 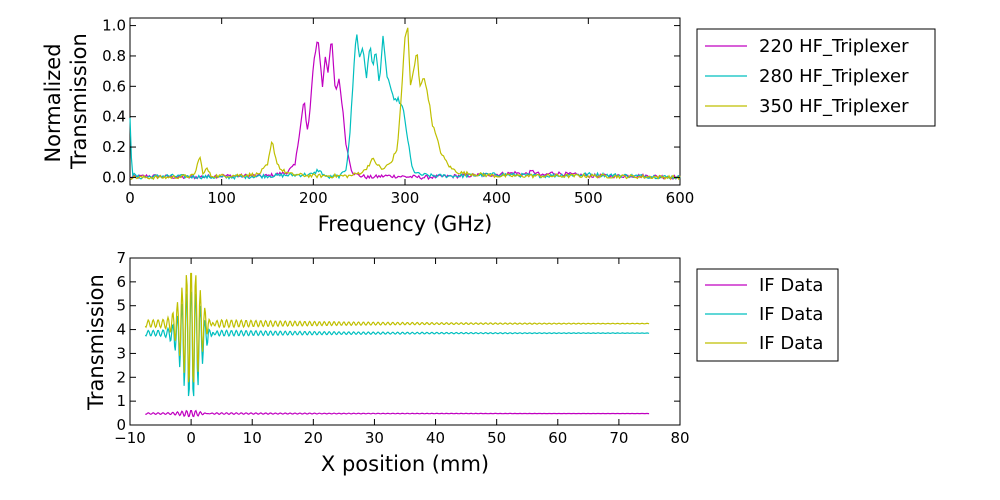 What do you see at coordinates (114, 117) in the screenshot?
I see `top-y-tick-label: 0.4` at bounding box center [114, 117].